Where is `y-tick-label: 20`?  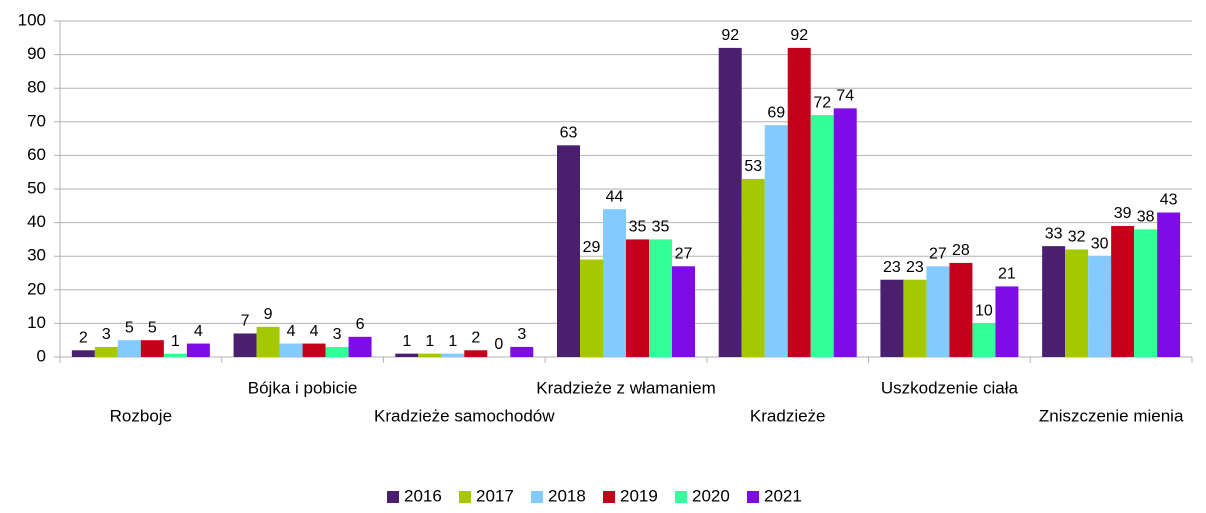 y-tick-label: 20 is located at coordinates (36, 288).